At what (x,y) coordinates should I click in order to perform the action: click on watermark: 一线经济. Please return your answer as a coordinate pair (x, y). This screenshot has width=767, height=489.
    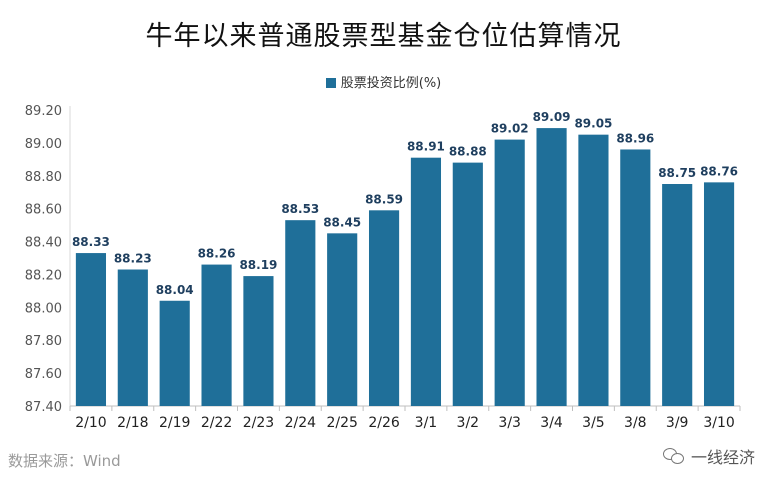
    Looking at the image, I should click on (708, 456).